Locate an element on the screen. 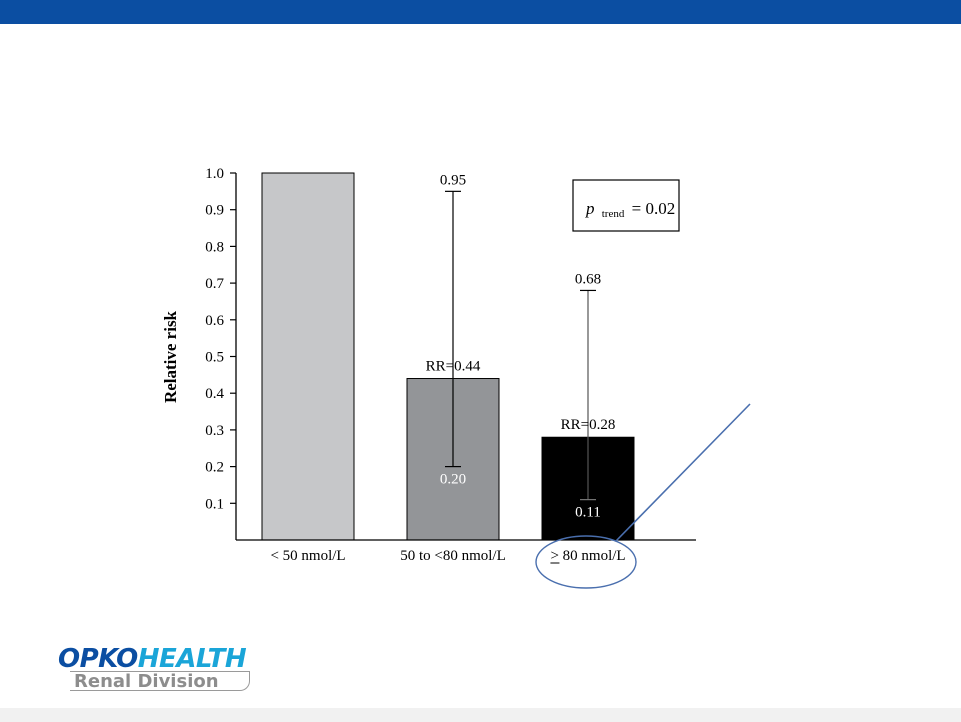 The image size is (961, 722). x-tick-label: 50 to <80 nmol/L is located at coordinates (453, 556).